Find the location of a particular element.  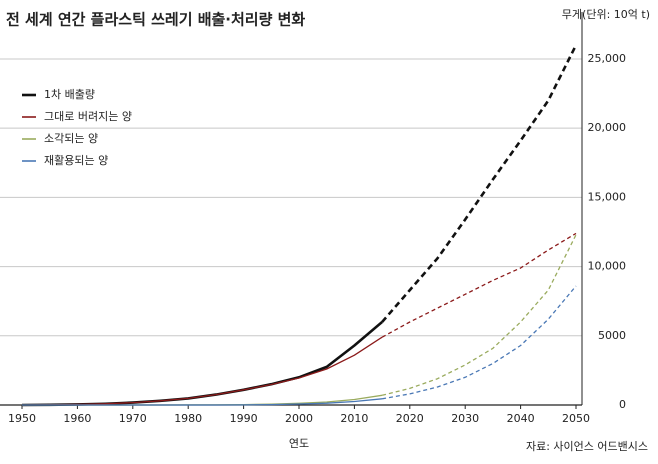

x-tick-label: 2020 is located at coordinates (410, 418).